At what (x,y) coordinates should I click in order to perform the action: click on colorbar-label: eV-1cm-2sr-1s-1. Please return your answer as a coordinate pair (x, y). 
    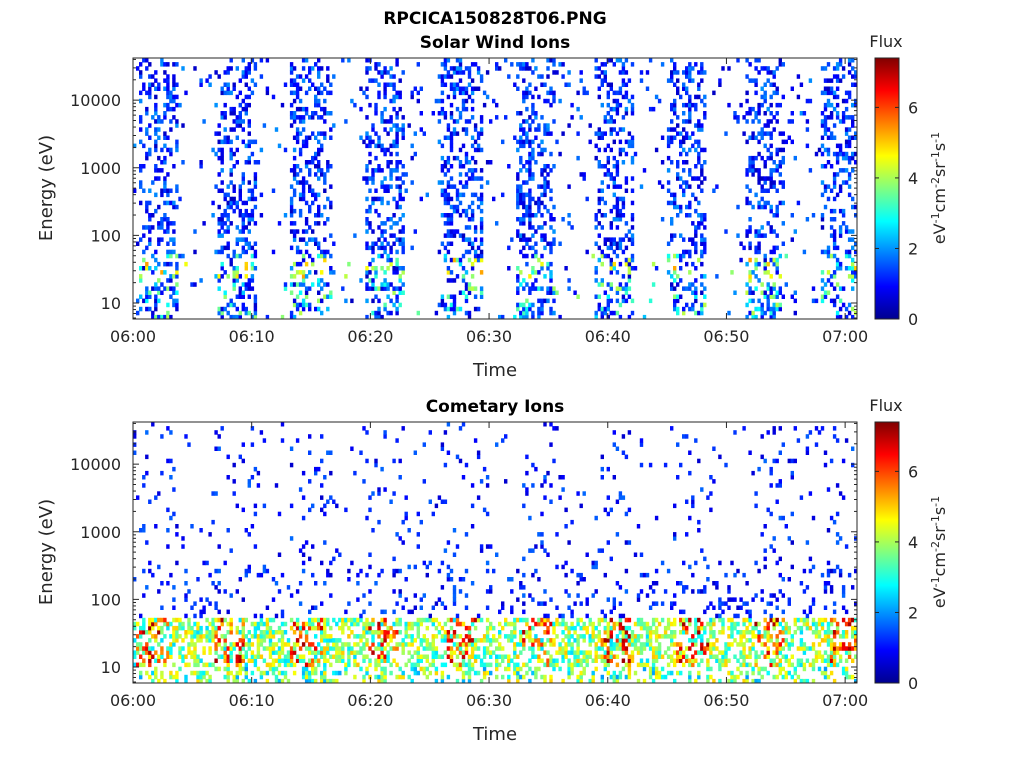
    Looking at the image, I should click on (939, 188).